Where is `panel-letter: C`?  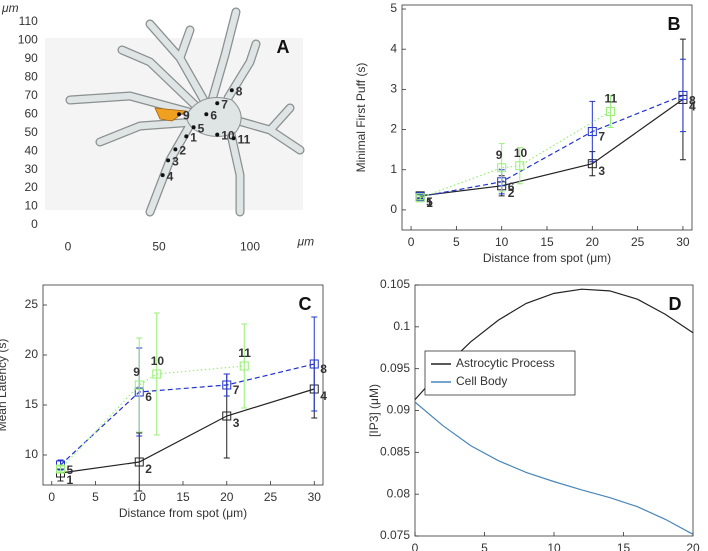
panel-letter: C is located at coordinates (305, 304).